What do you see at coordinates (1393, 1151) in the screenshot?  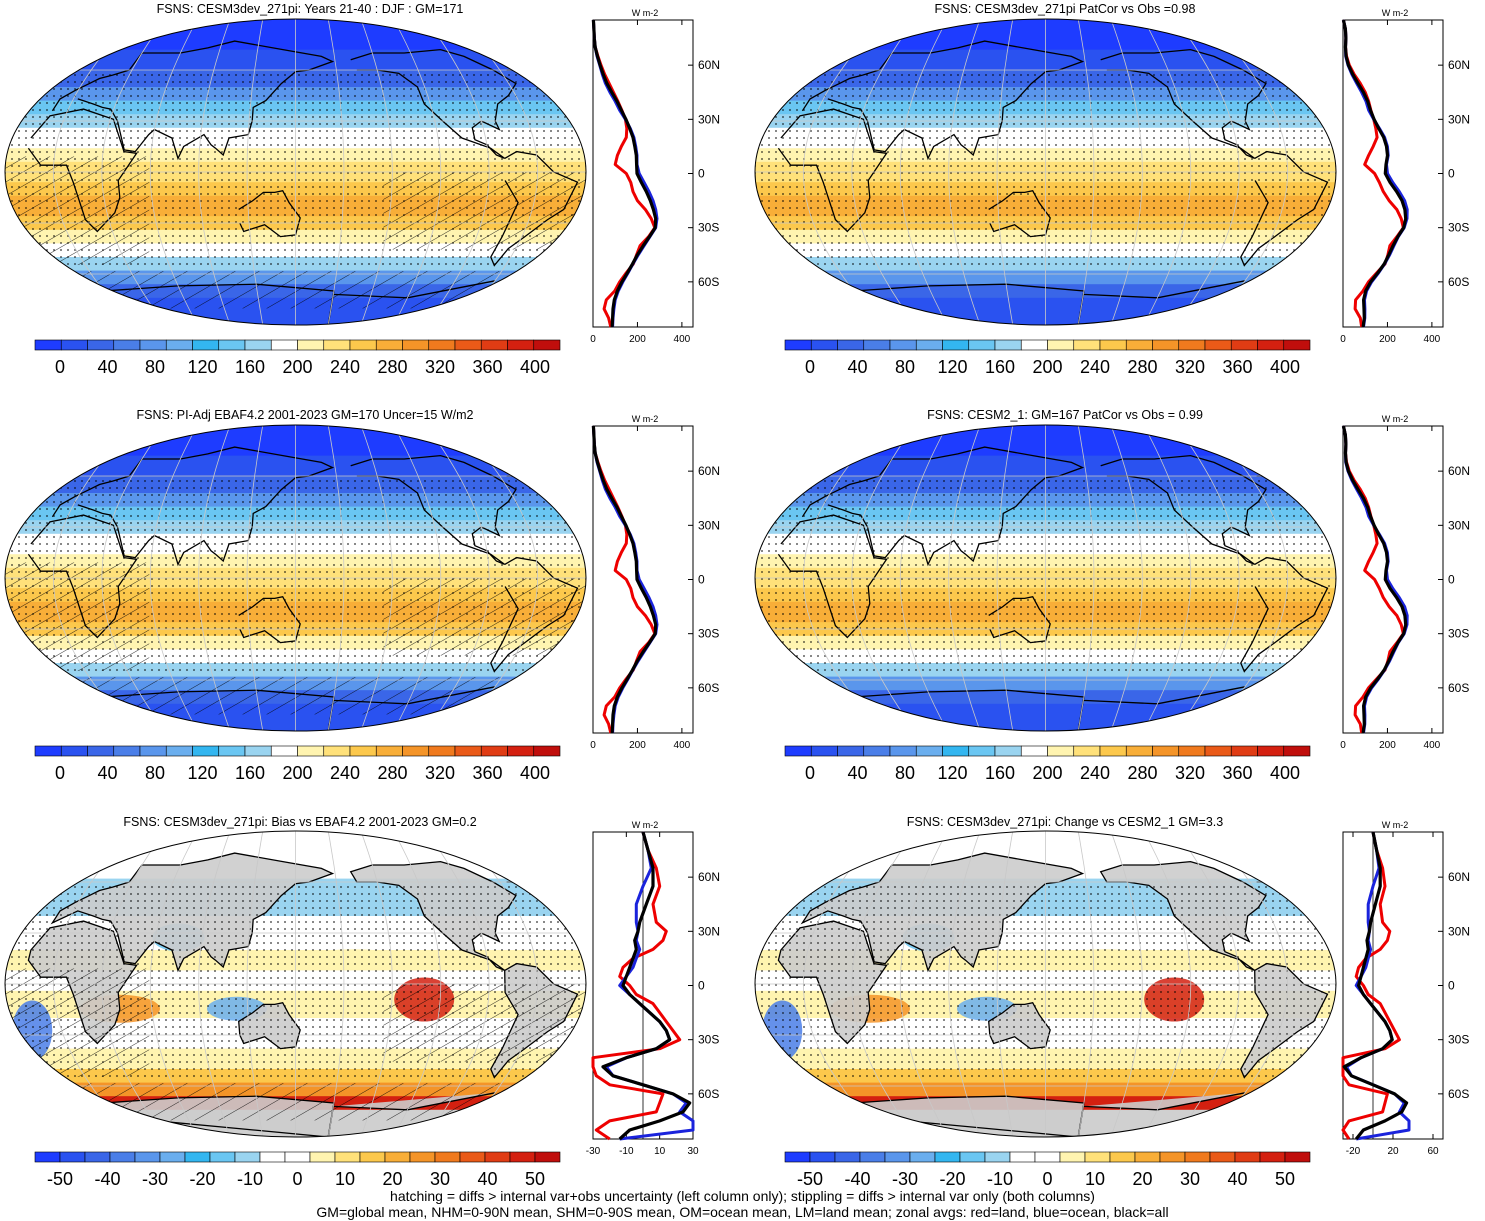 I see `profile-x-tick-label: 20` at bounding box center [1393, 1151].